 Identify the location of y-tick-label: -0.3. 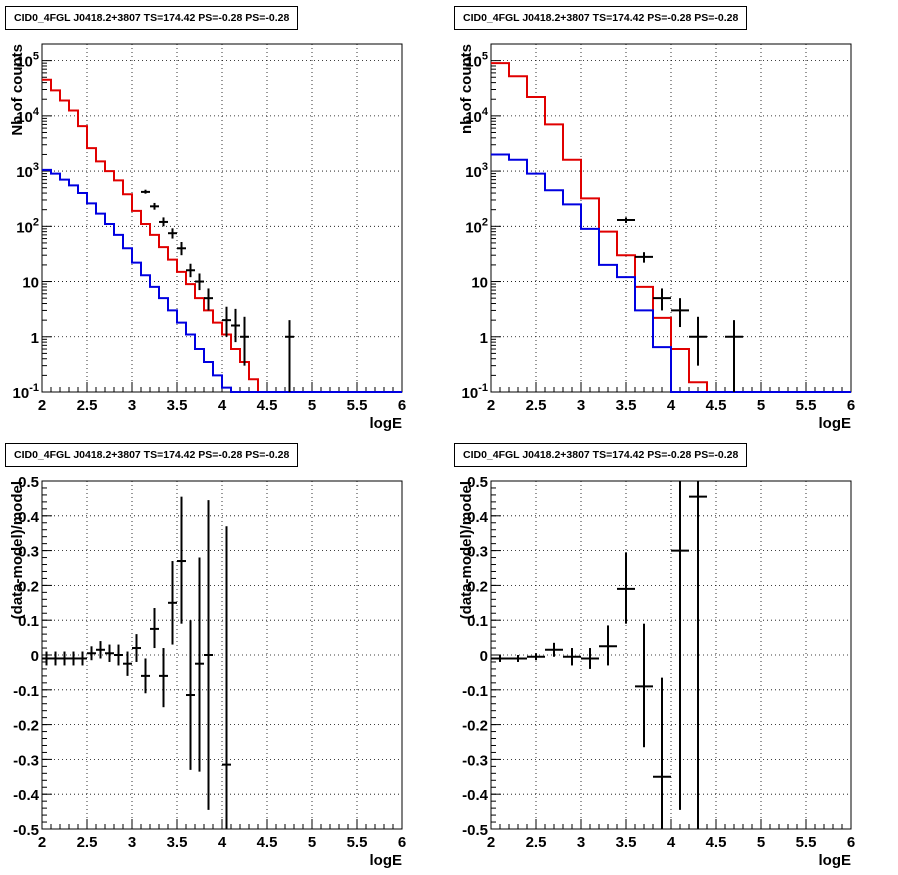
(26, 760).